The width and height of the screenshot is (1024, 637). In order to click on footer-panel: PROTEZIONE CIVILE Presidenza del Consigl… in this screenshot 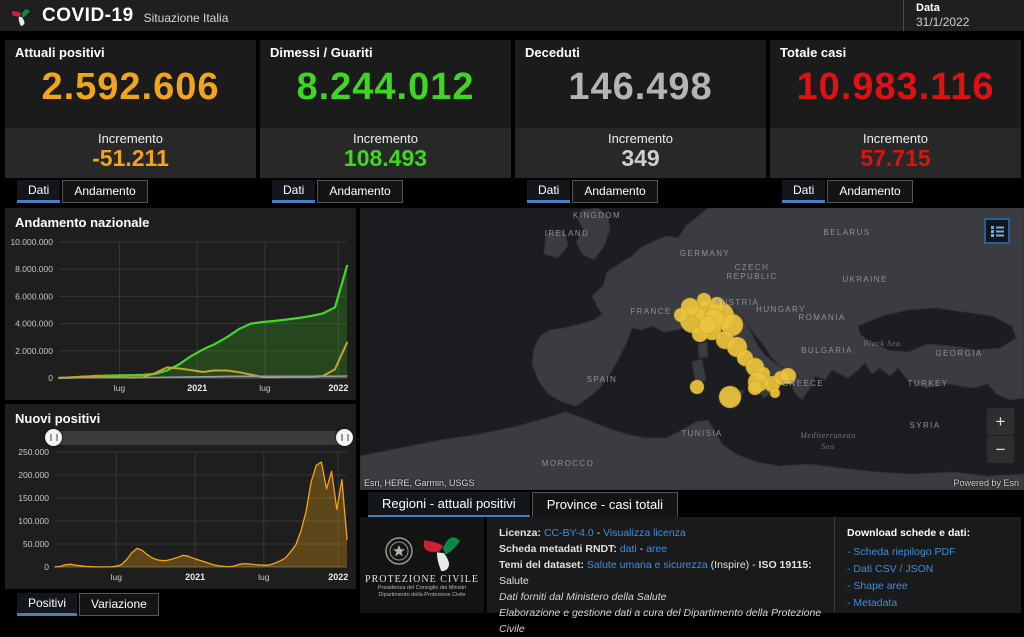, I will do `click(690, 576)`.